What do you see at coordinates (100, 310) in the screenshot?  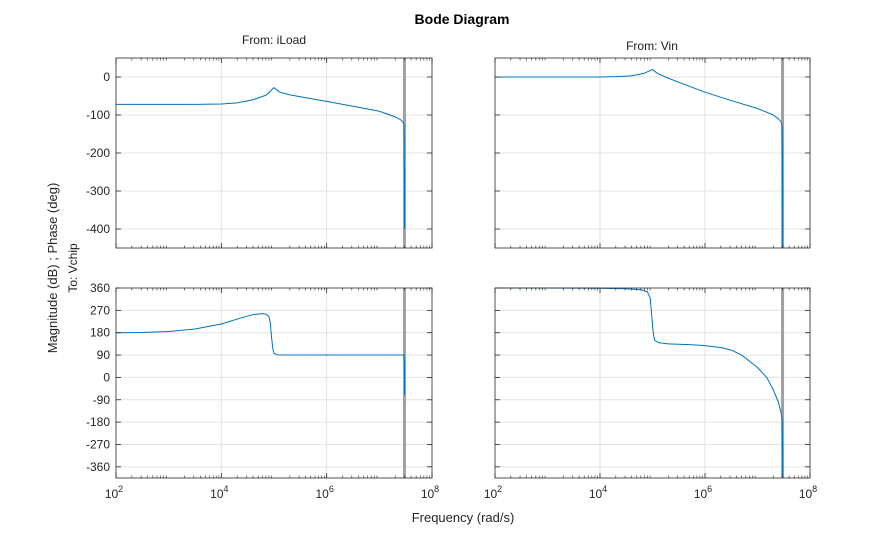 I see `phase-y-tick-label: 270` at bounding box center [100, 310].